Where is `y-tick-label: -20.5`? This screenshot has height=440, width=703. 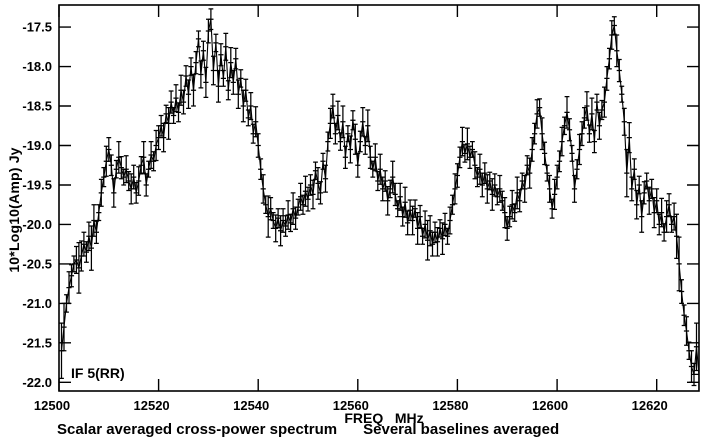 y-tick-label: -20.5 is located at coordinates (37, 263).